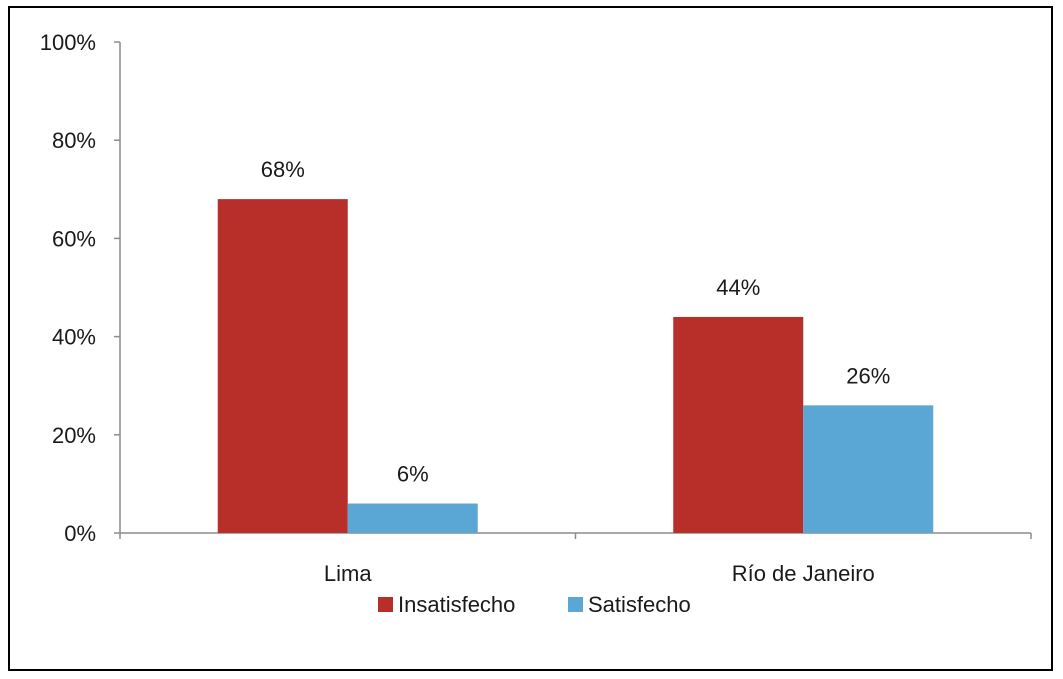 This screenshot has height=679, width=1063. What do you see at coordinates (413, 474) in the screenshot?
I see `data-label: 6%` at bounding box center [413, 474].